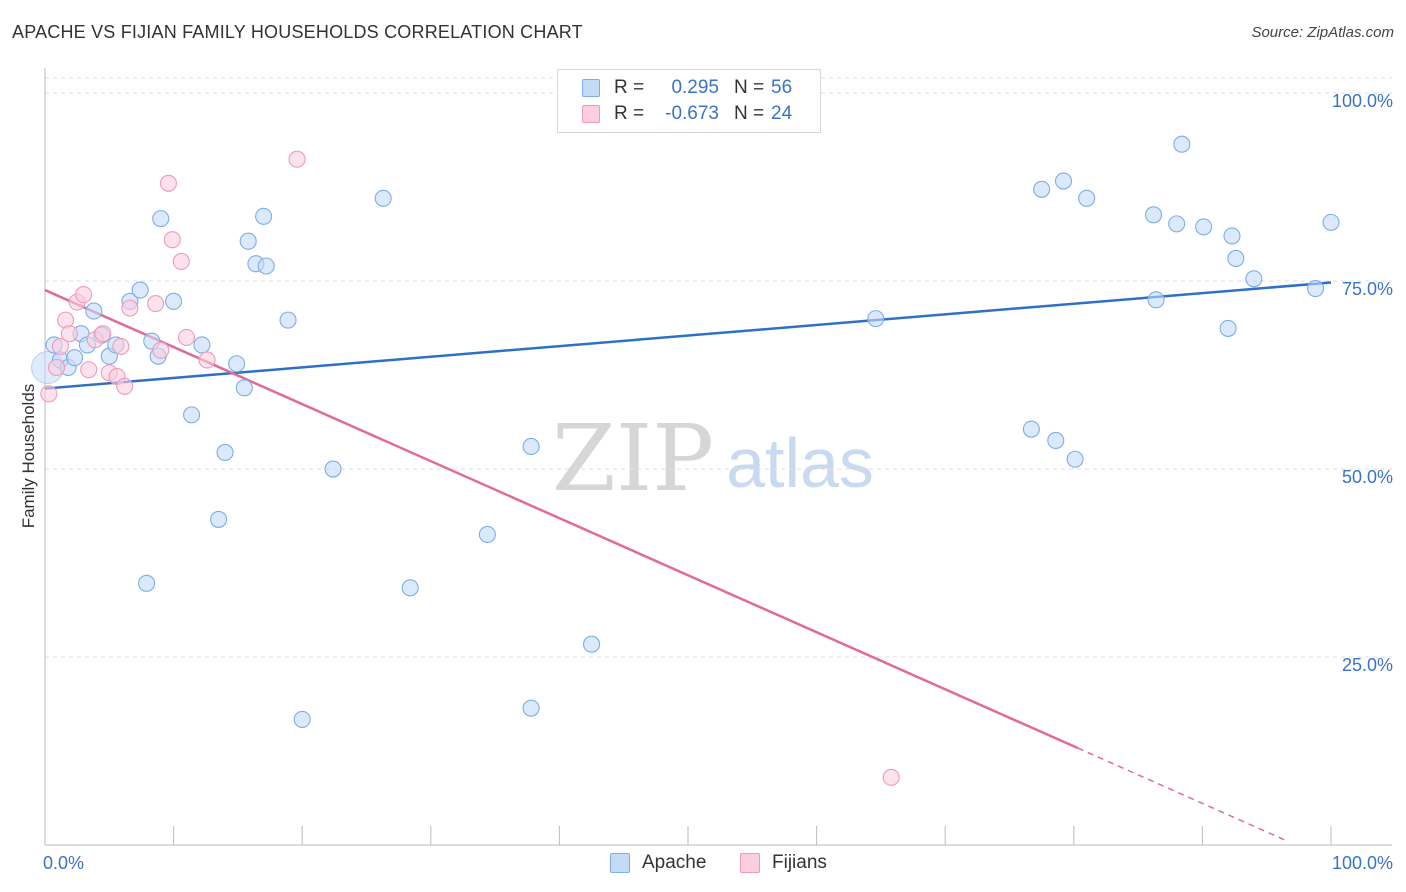 Image resolution: width=1406 pixels, height=892 pixels. I want to click on y-tick-label-25: 25.0%, so click(1367, 665).